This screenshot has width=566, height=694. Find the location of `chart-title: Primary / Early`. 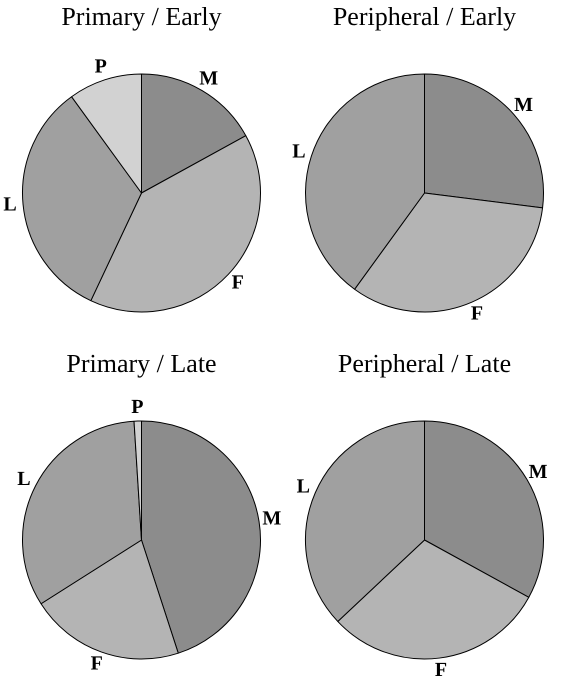

chart-title: Primary / Early is located at coordinates (141, 17).